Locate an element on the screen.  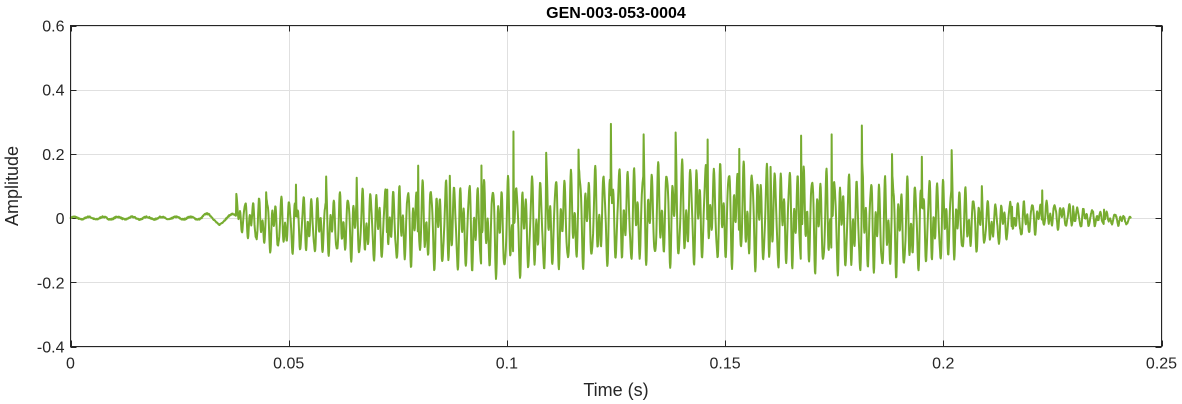
x-tick-label: 0 is located at coordinates (70, 364).